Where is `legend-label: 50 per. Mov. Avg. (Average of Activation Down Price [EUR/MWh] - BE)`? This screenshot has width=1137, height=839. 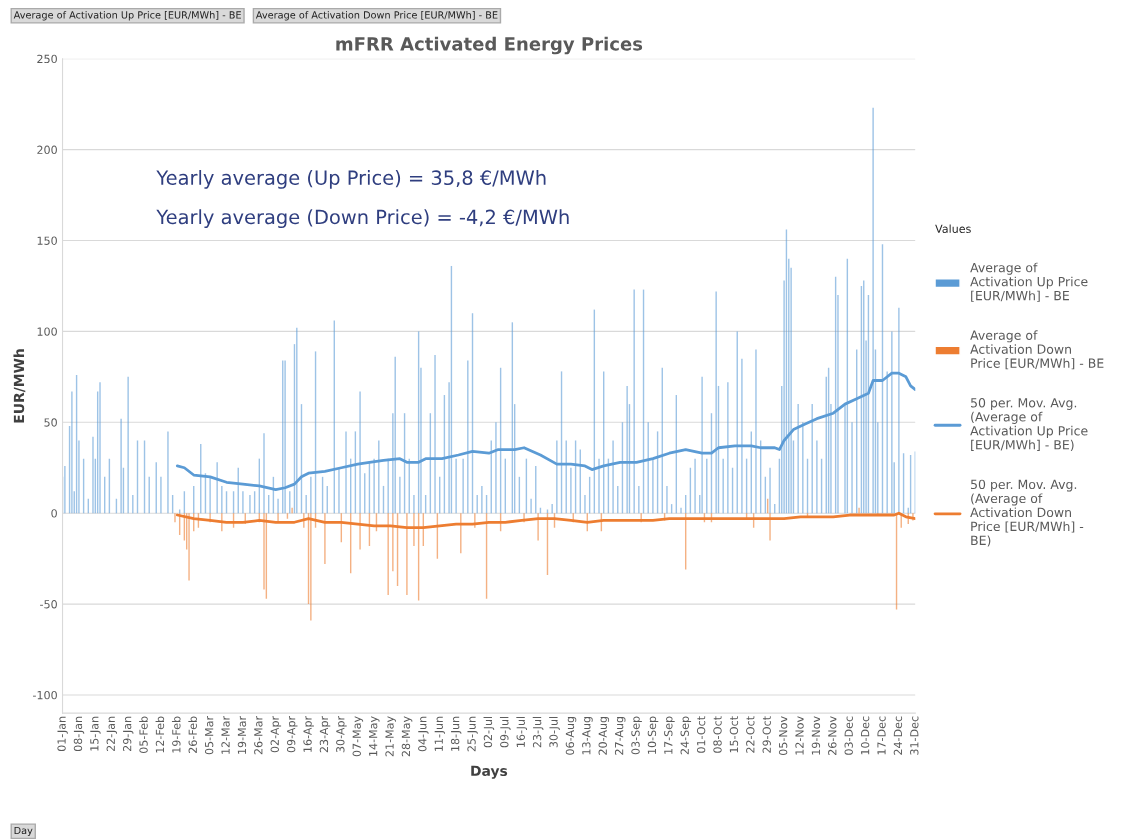
legend-label: 50 per. Mov. Avg. (Average of Activation Down Price [EUR/MWh] - BE) is located at coordinates (1027, 513).